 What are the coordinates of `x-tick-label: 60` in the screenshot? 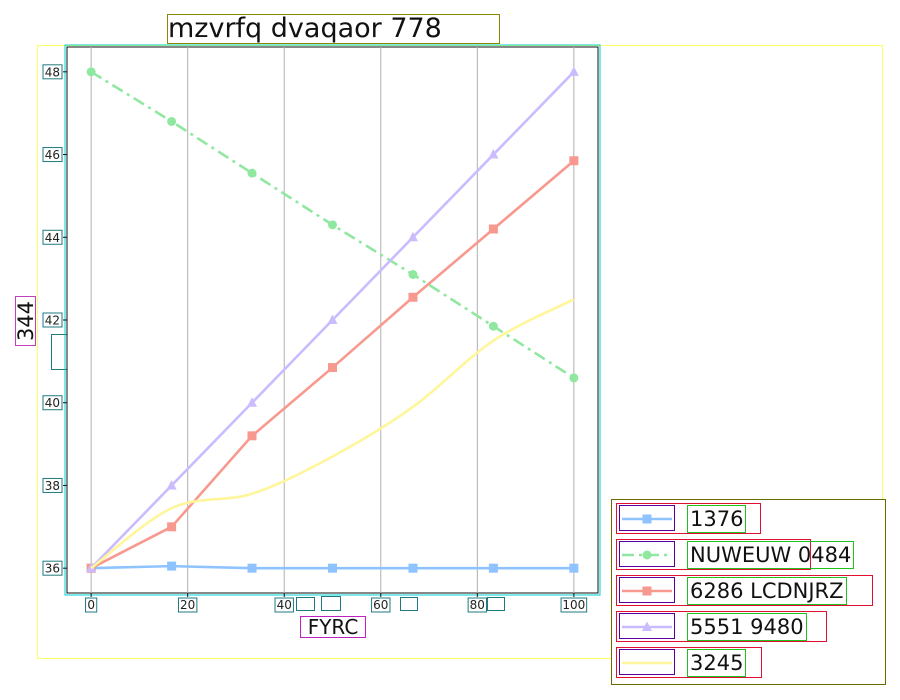 It's located at (380, 605).